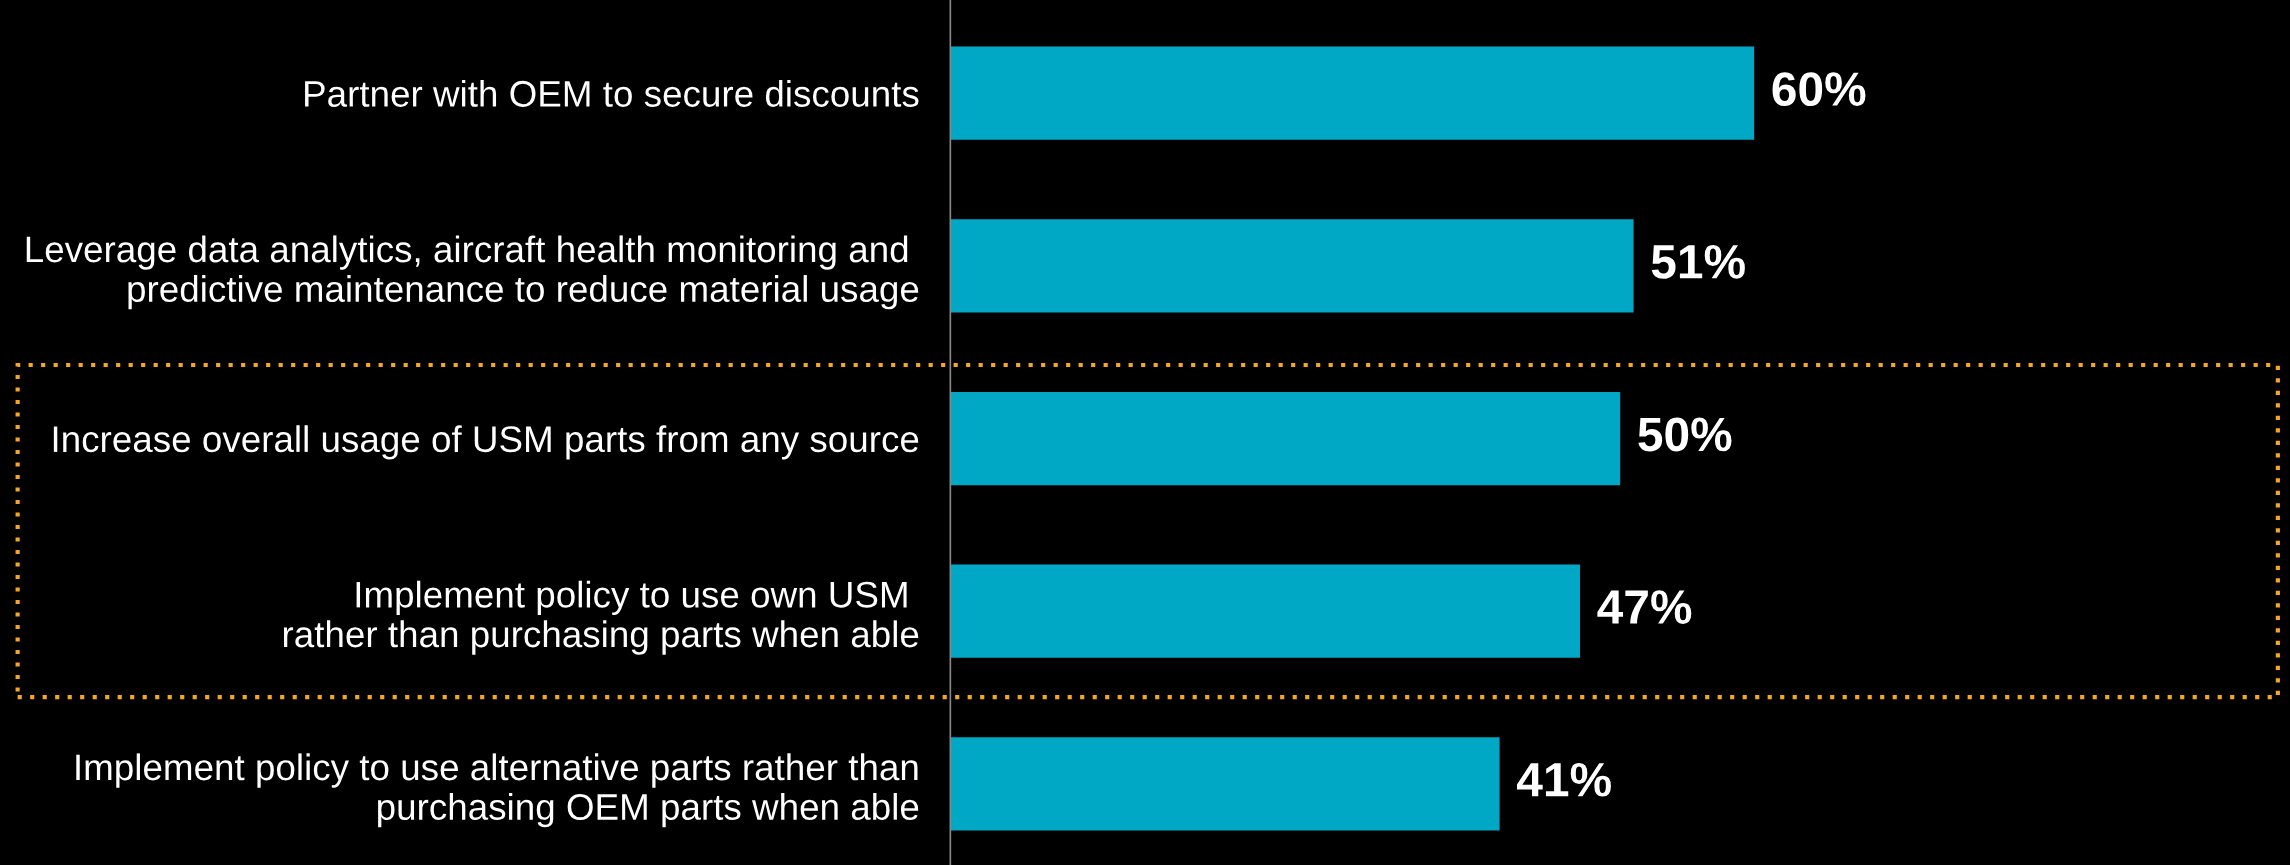 The image size is (2290, 865). I want to click on data-label: 50%, so click(1685, 434).